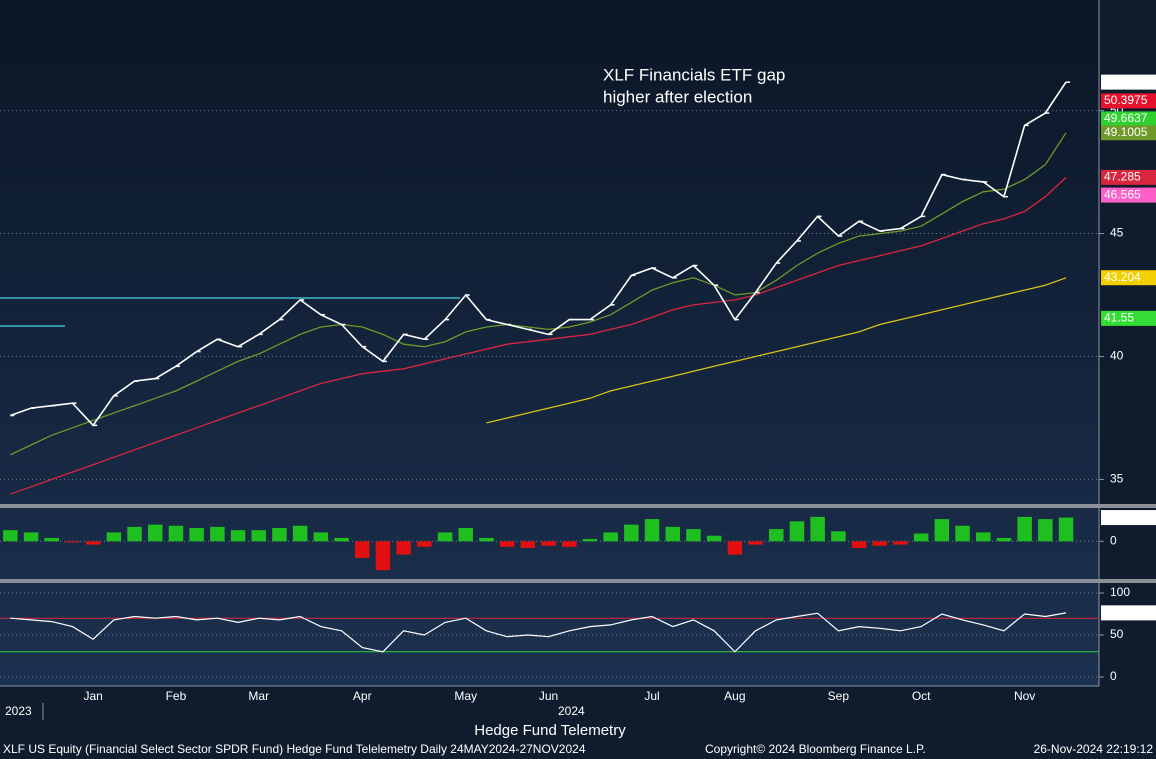  I want to click on x-tick-label: Jul, so click(651, 696).